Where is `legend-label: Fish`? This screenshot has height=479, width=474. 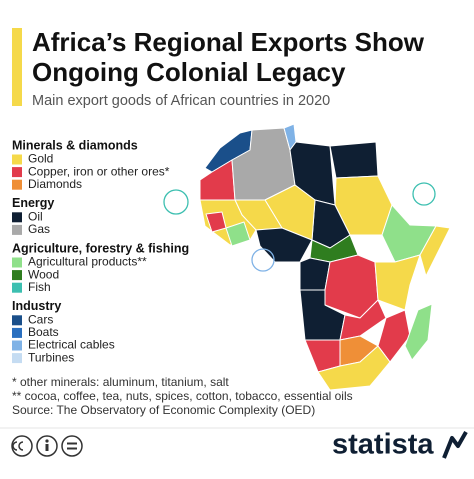
legend-label: Fish is located at coordinates (39, 287).